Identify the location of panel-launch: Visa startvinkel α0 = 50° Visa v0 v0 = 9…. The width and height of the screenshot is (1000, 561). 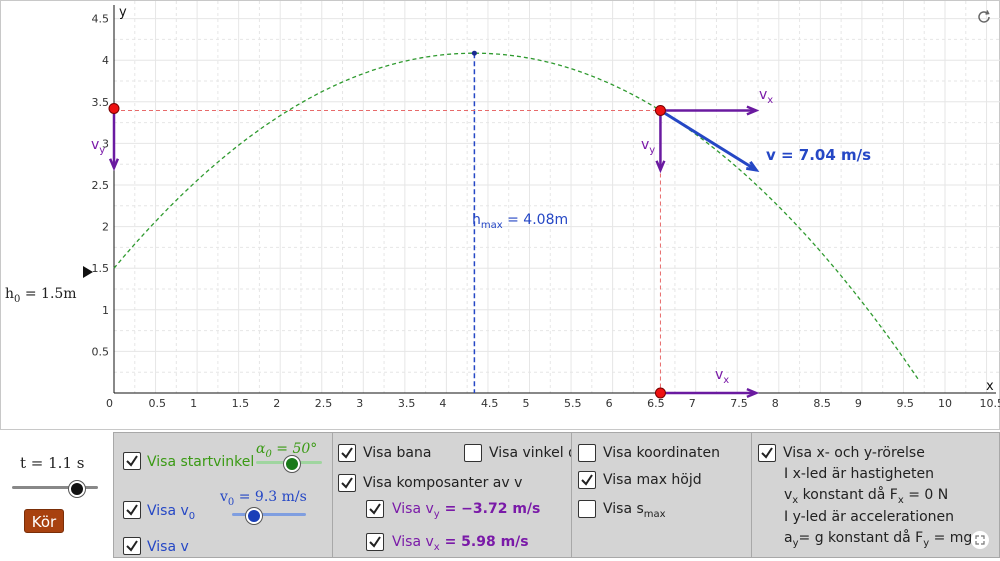
(223, 495).